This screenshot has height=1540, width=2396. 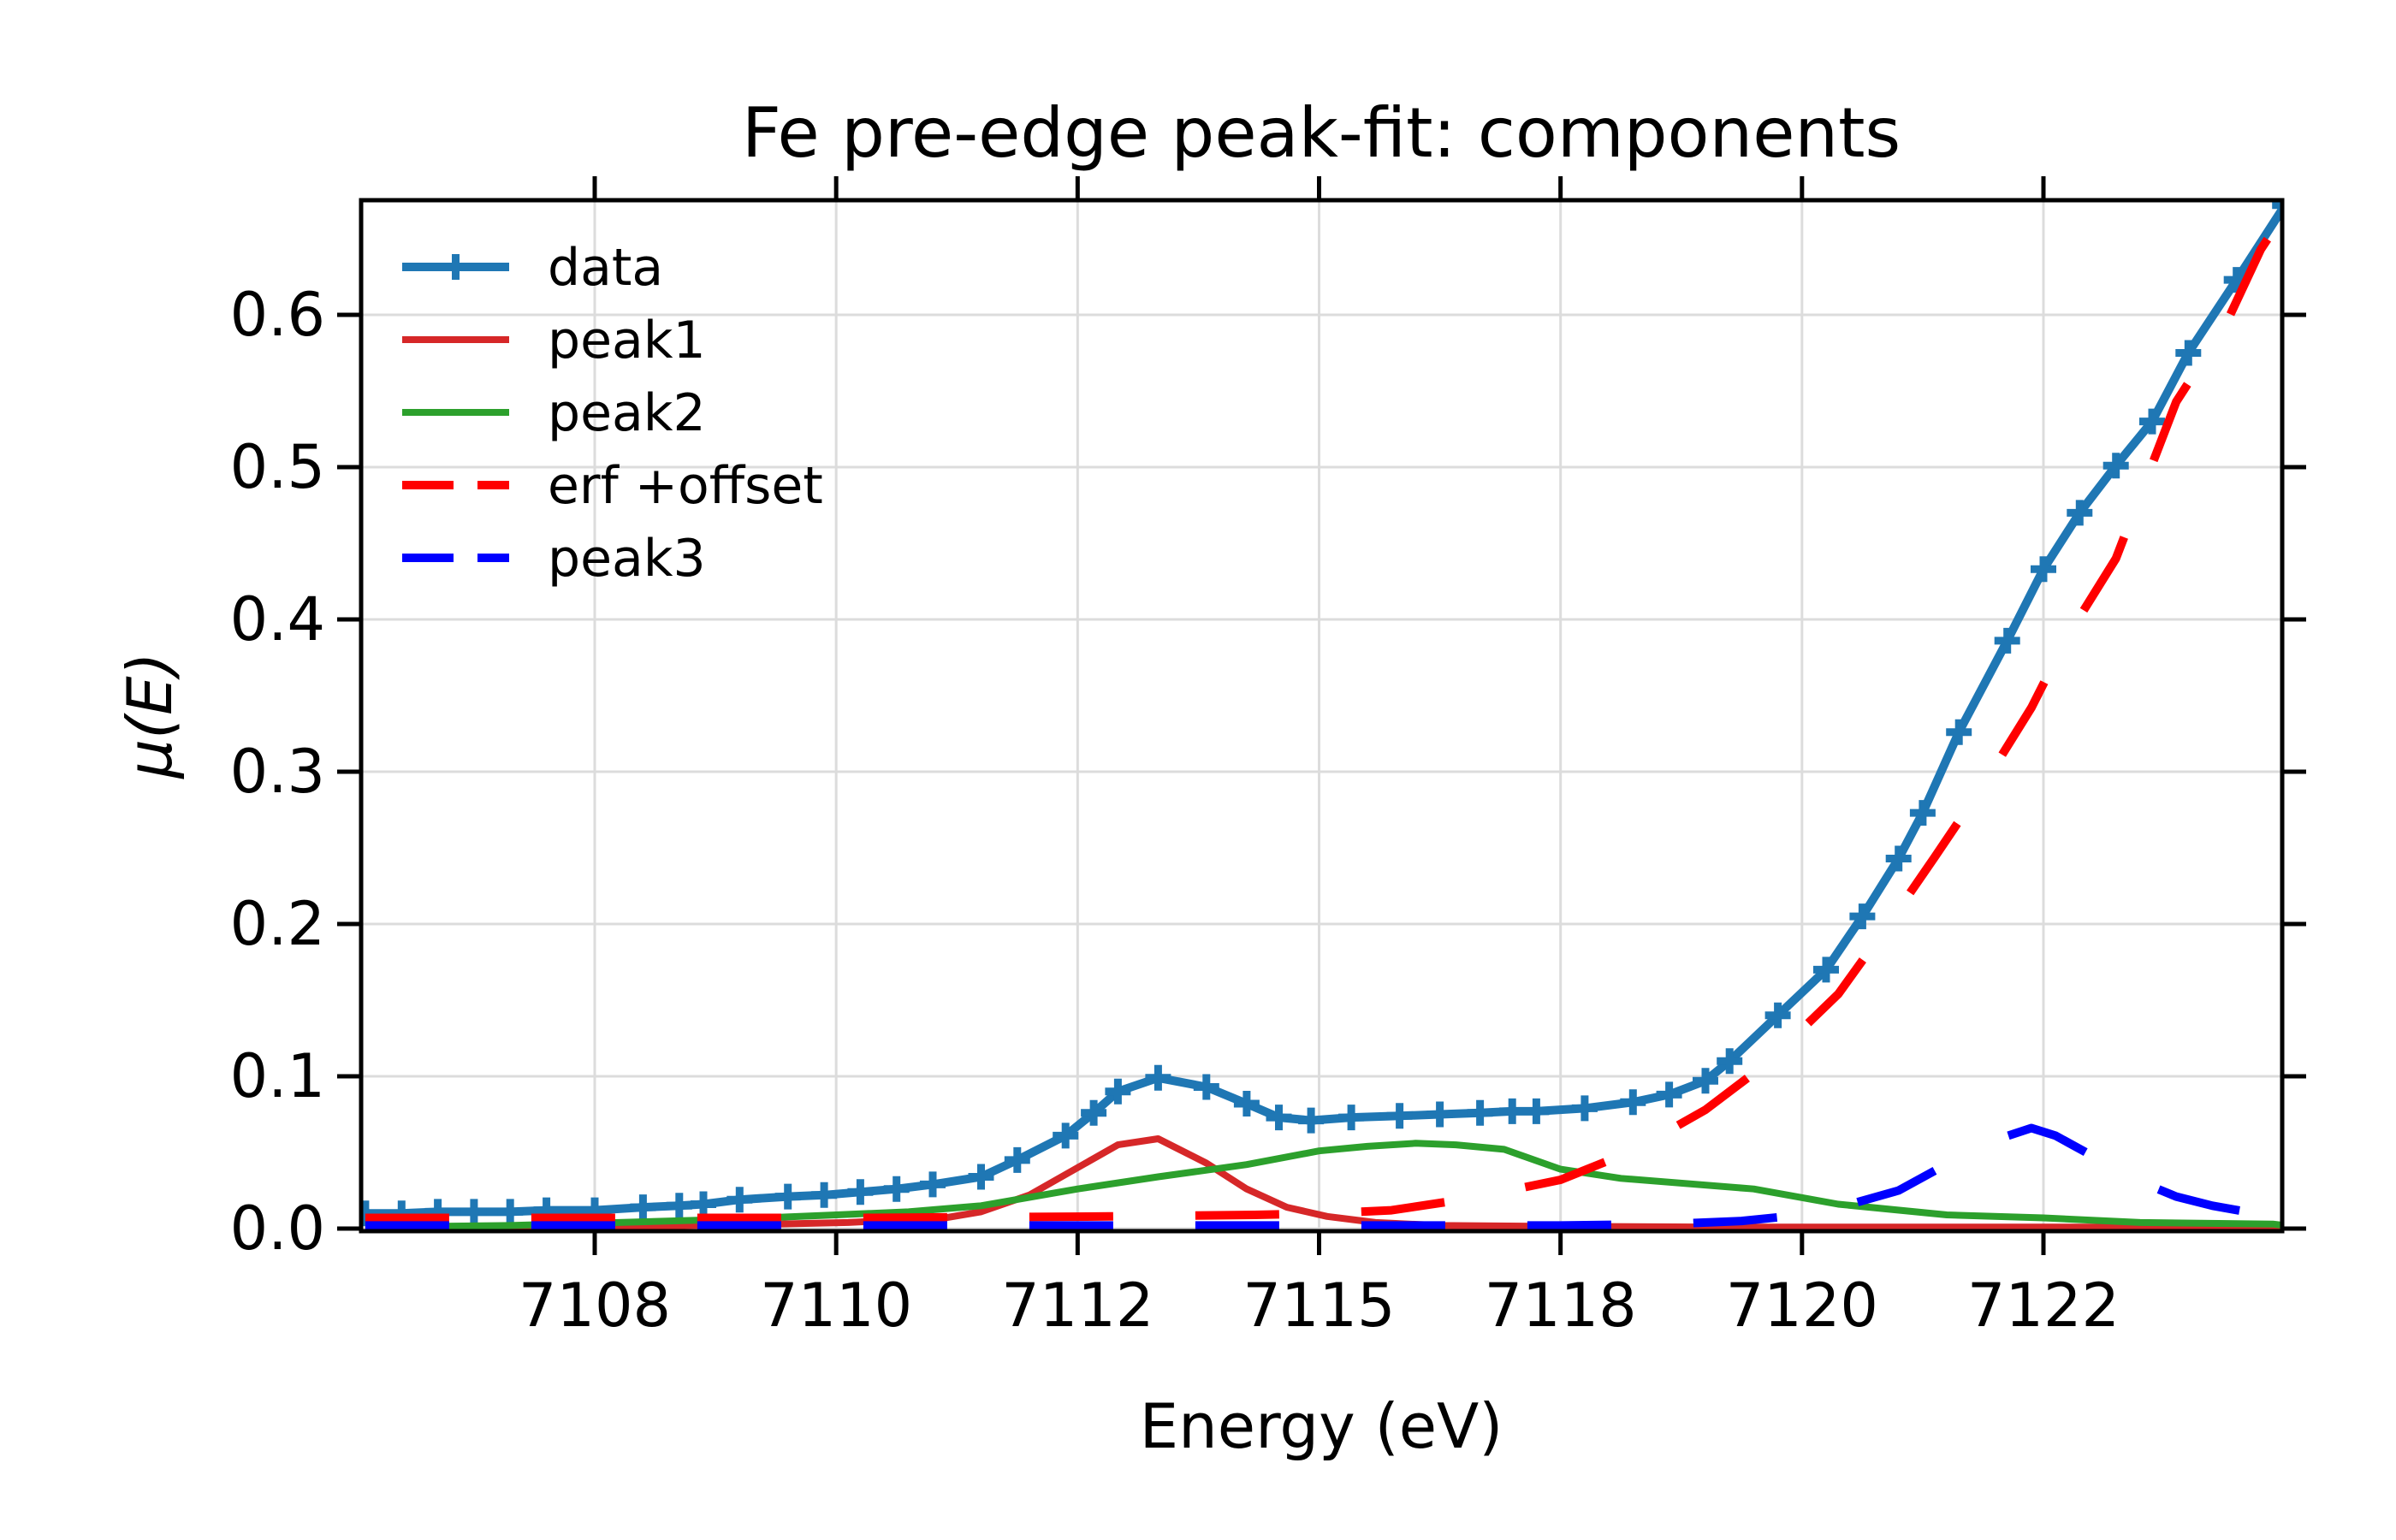 I want to click on y-tick-label-0.4: 0.4, so click(x=277, y=619).